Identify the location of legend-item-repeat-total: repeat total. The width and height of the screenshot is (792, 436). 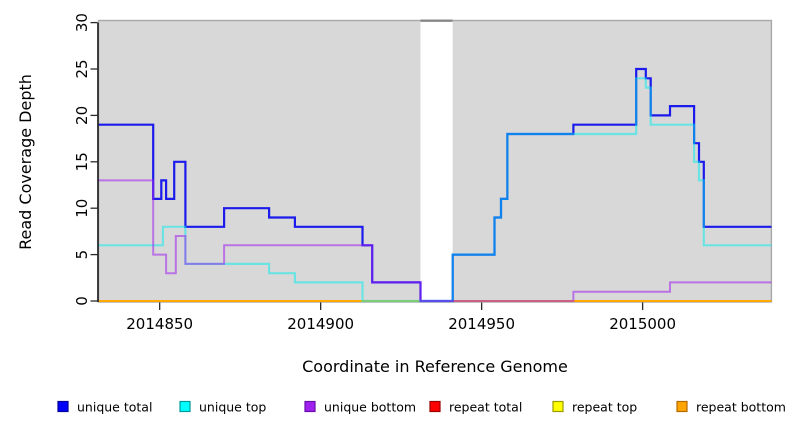
(475, 407).